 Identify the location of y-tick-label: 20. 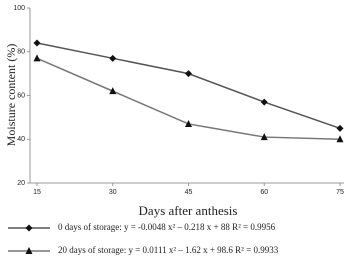
(21, 183).